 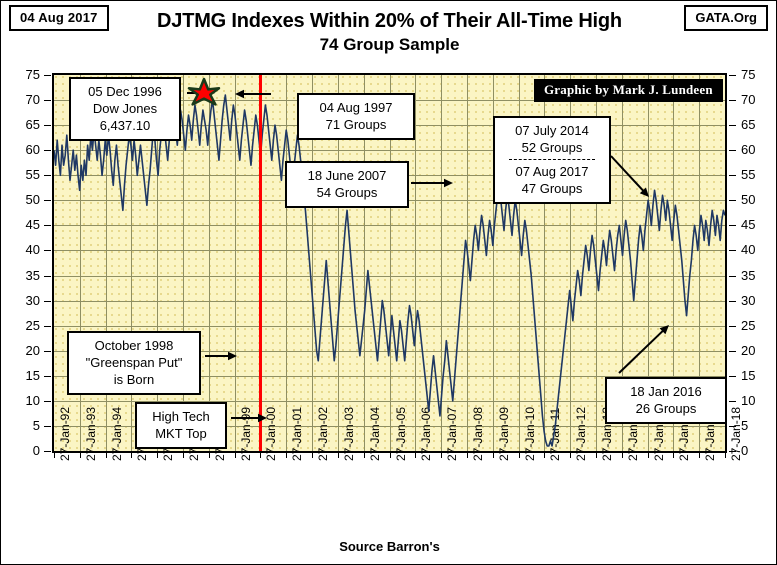 I want to click on y-axis-tick-label: 40, so click(x=32, y=250).